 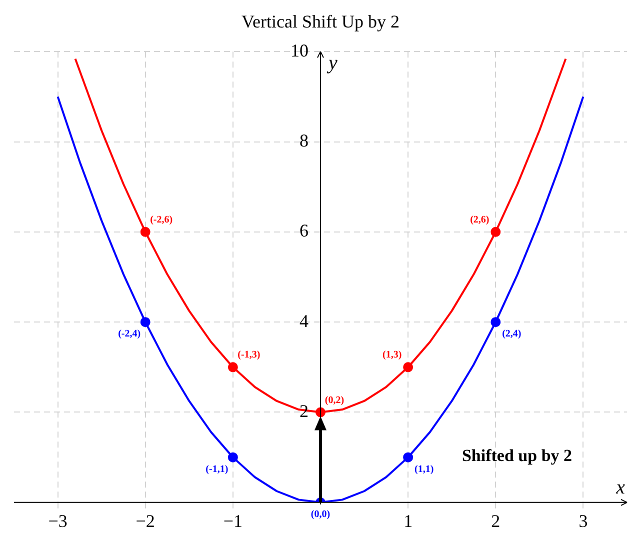 I want to click on annotation: (2,4), so click(x=512, y=334).